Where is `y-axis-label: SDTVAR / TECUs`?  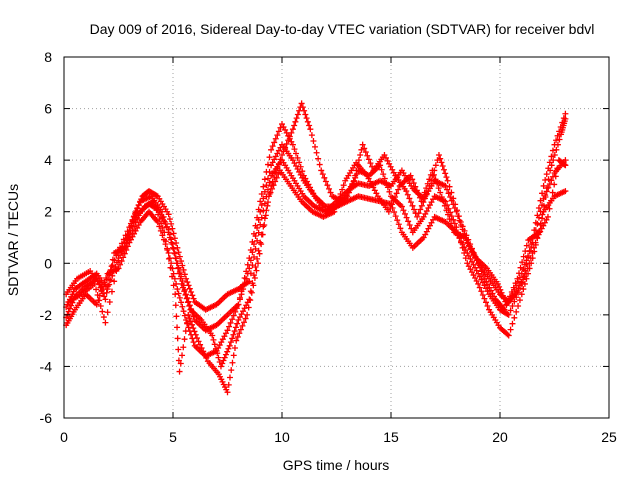
y-axis-label: SDTVAR / TECUs is located at coordinates (13, 240).